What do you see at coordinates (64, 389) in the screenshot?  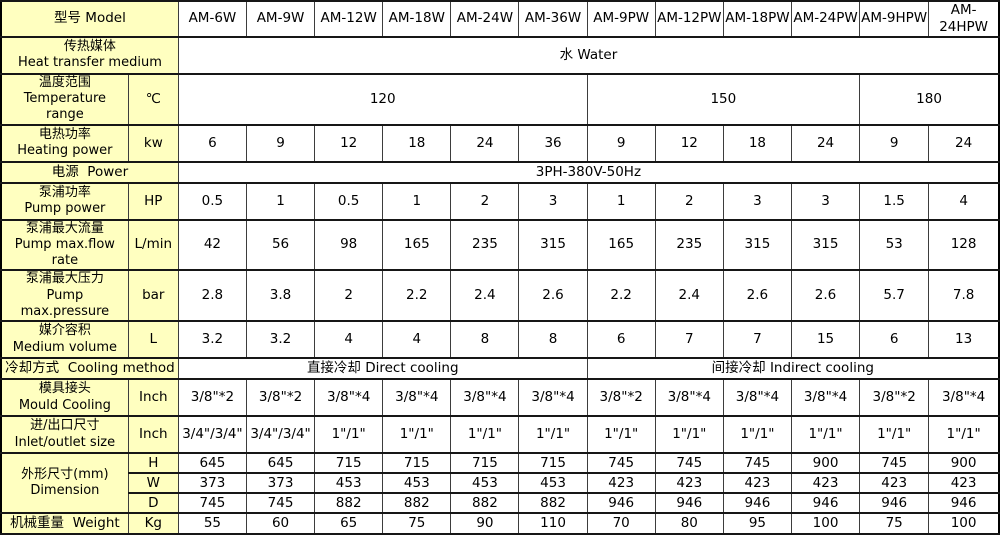 I see `label-zh: 模具接头` at bounding box center [64, 389].